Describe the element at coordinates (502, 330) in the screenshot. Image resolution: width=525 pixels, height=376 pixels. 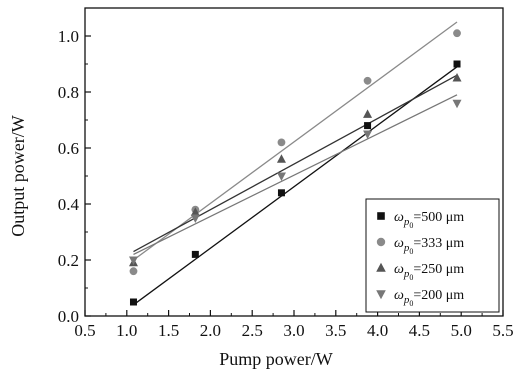
I see `x-tick-label: 5.5` at that location.